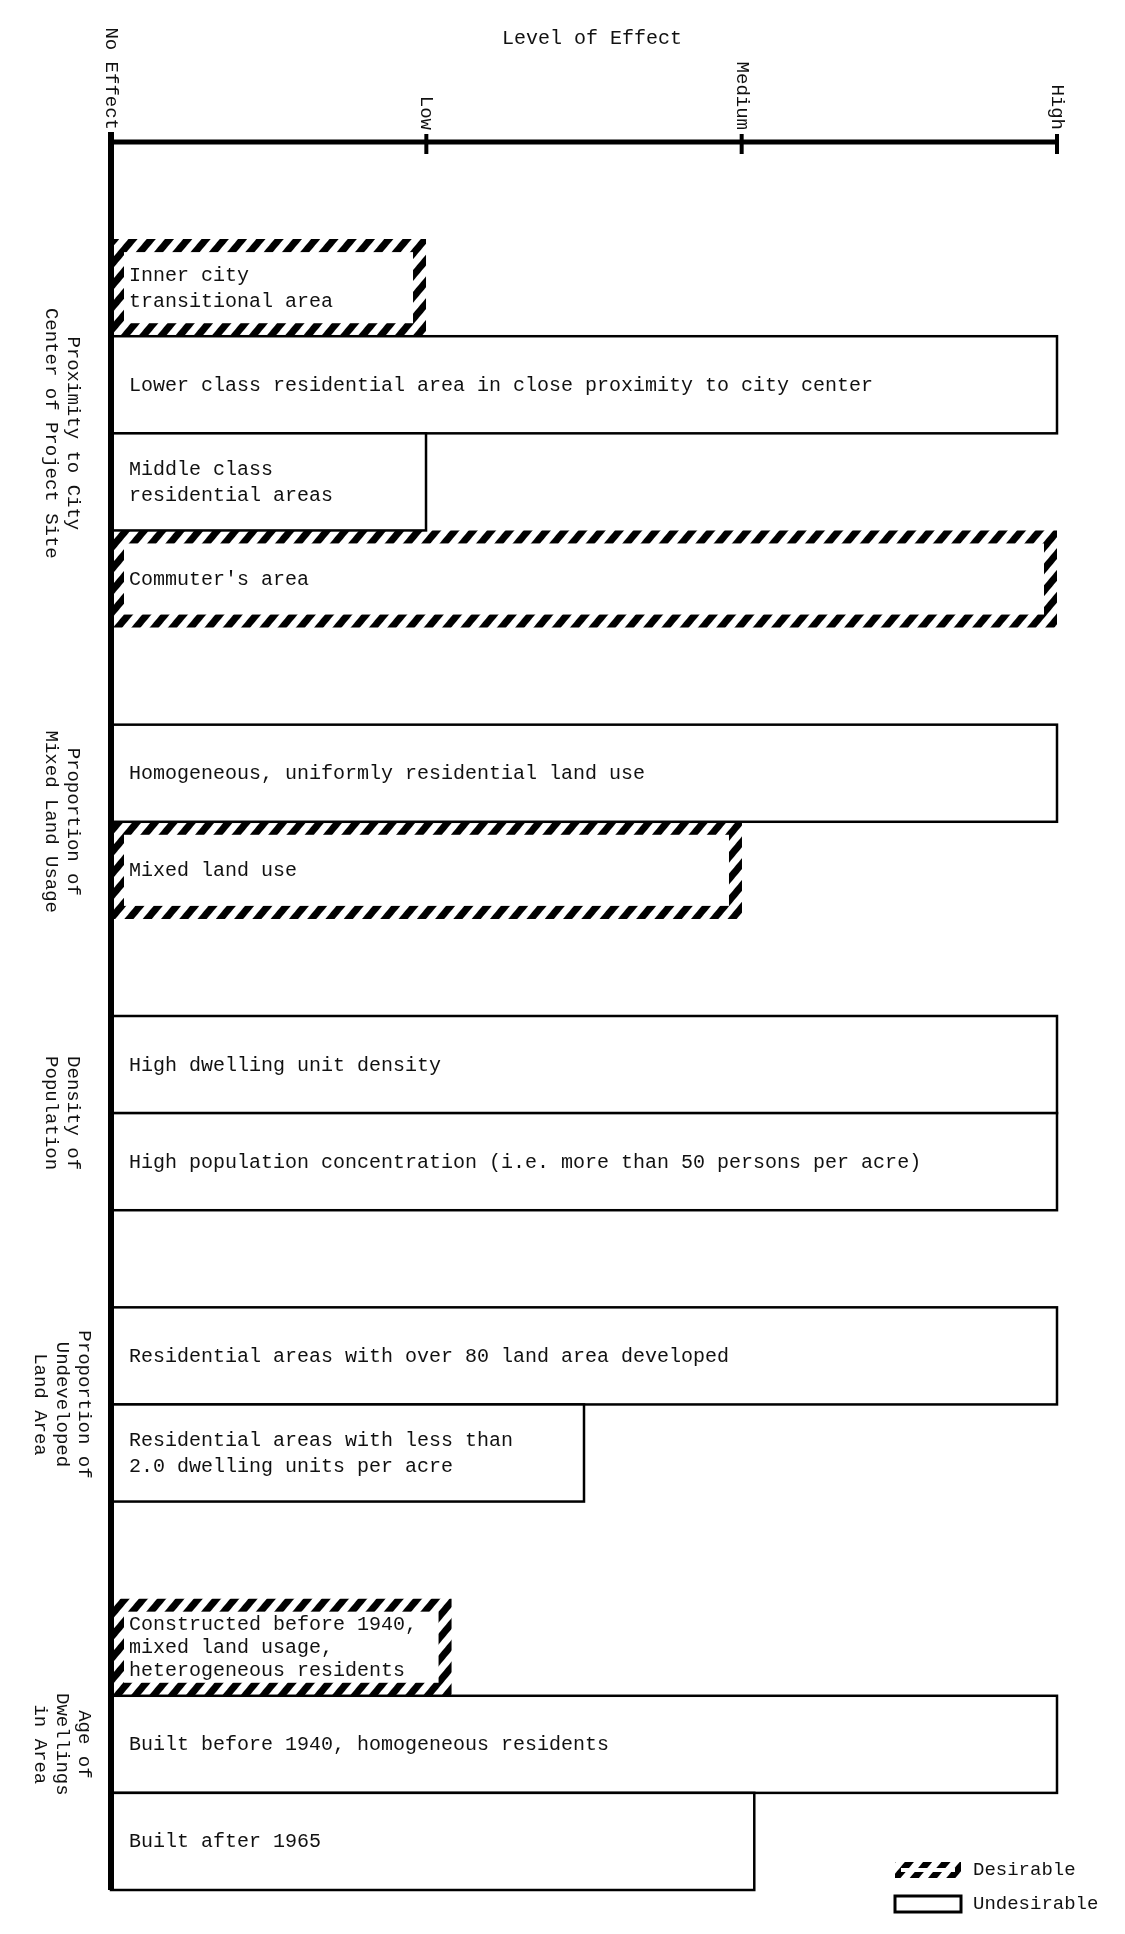  I want to click on legend-label: Desirable, so click(1024, 1870).